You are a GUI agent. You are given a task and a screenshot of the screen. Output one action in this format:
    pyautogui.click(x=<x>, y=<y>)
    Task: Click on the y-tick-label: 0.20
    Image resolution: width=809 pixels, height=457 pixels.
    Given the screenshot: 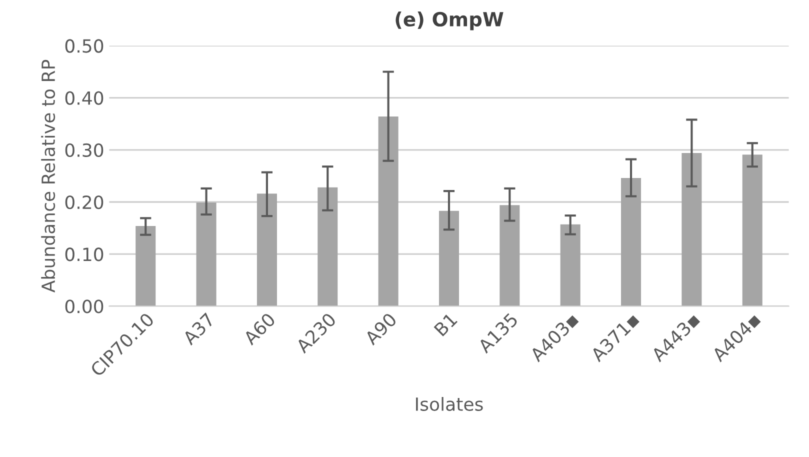 What is the action you would take?
    pyautogui.click(x=84, y=202)
    